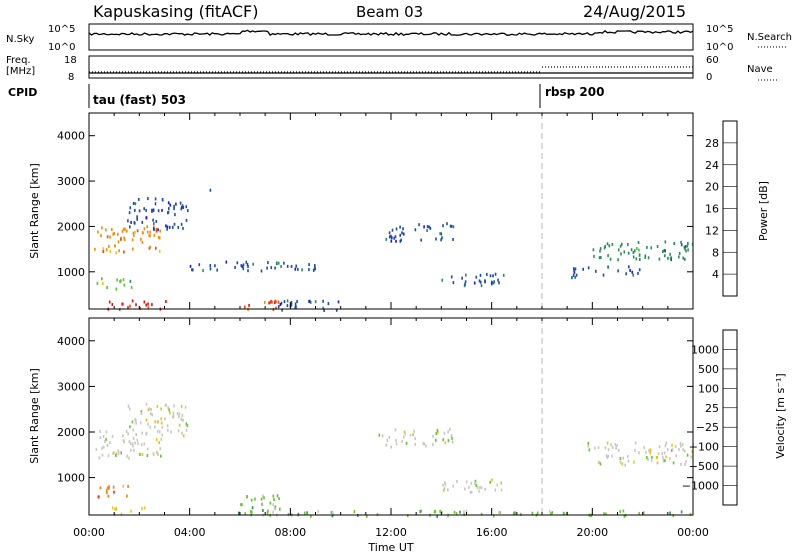 Image resolution: width=800 pixels, height=554 pixels. What do you see at coordinates (712, 209) in the screenshot?
I see `power-cbar-label: 16` at bounding box center [712, 209].